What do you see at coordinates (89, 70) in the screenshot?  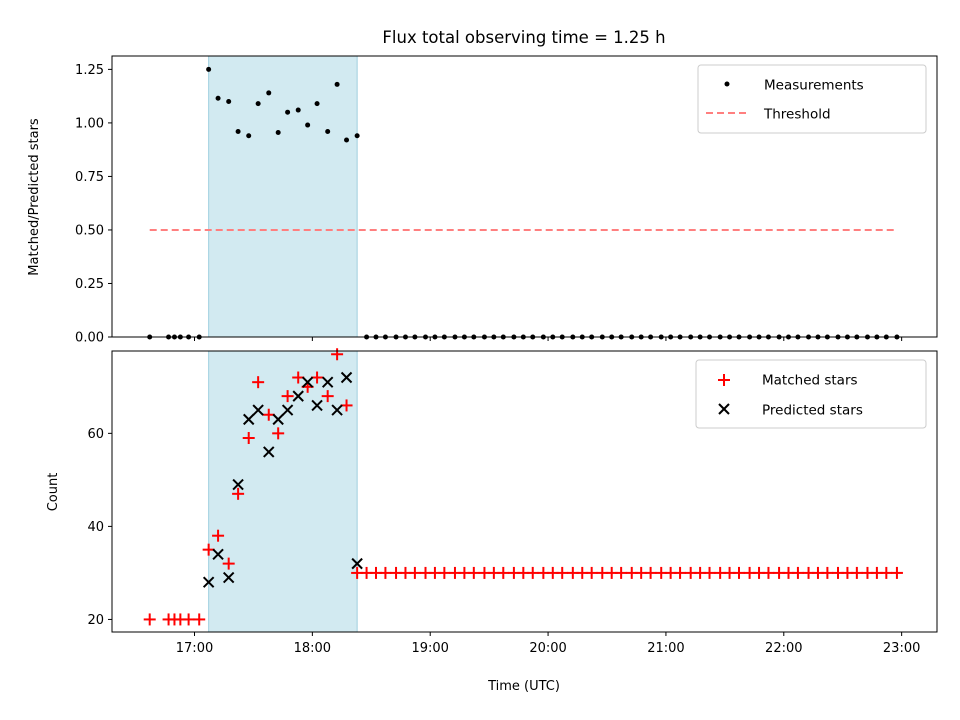 I see `y-tick-label: 1.25` at bounding box center [89, 70].